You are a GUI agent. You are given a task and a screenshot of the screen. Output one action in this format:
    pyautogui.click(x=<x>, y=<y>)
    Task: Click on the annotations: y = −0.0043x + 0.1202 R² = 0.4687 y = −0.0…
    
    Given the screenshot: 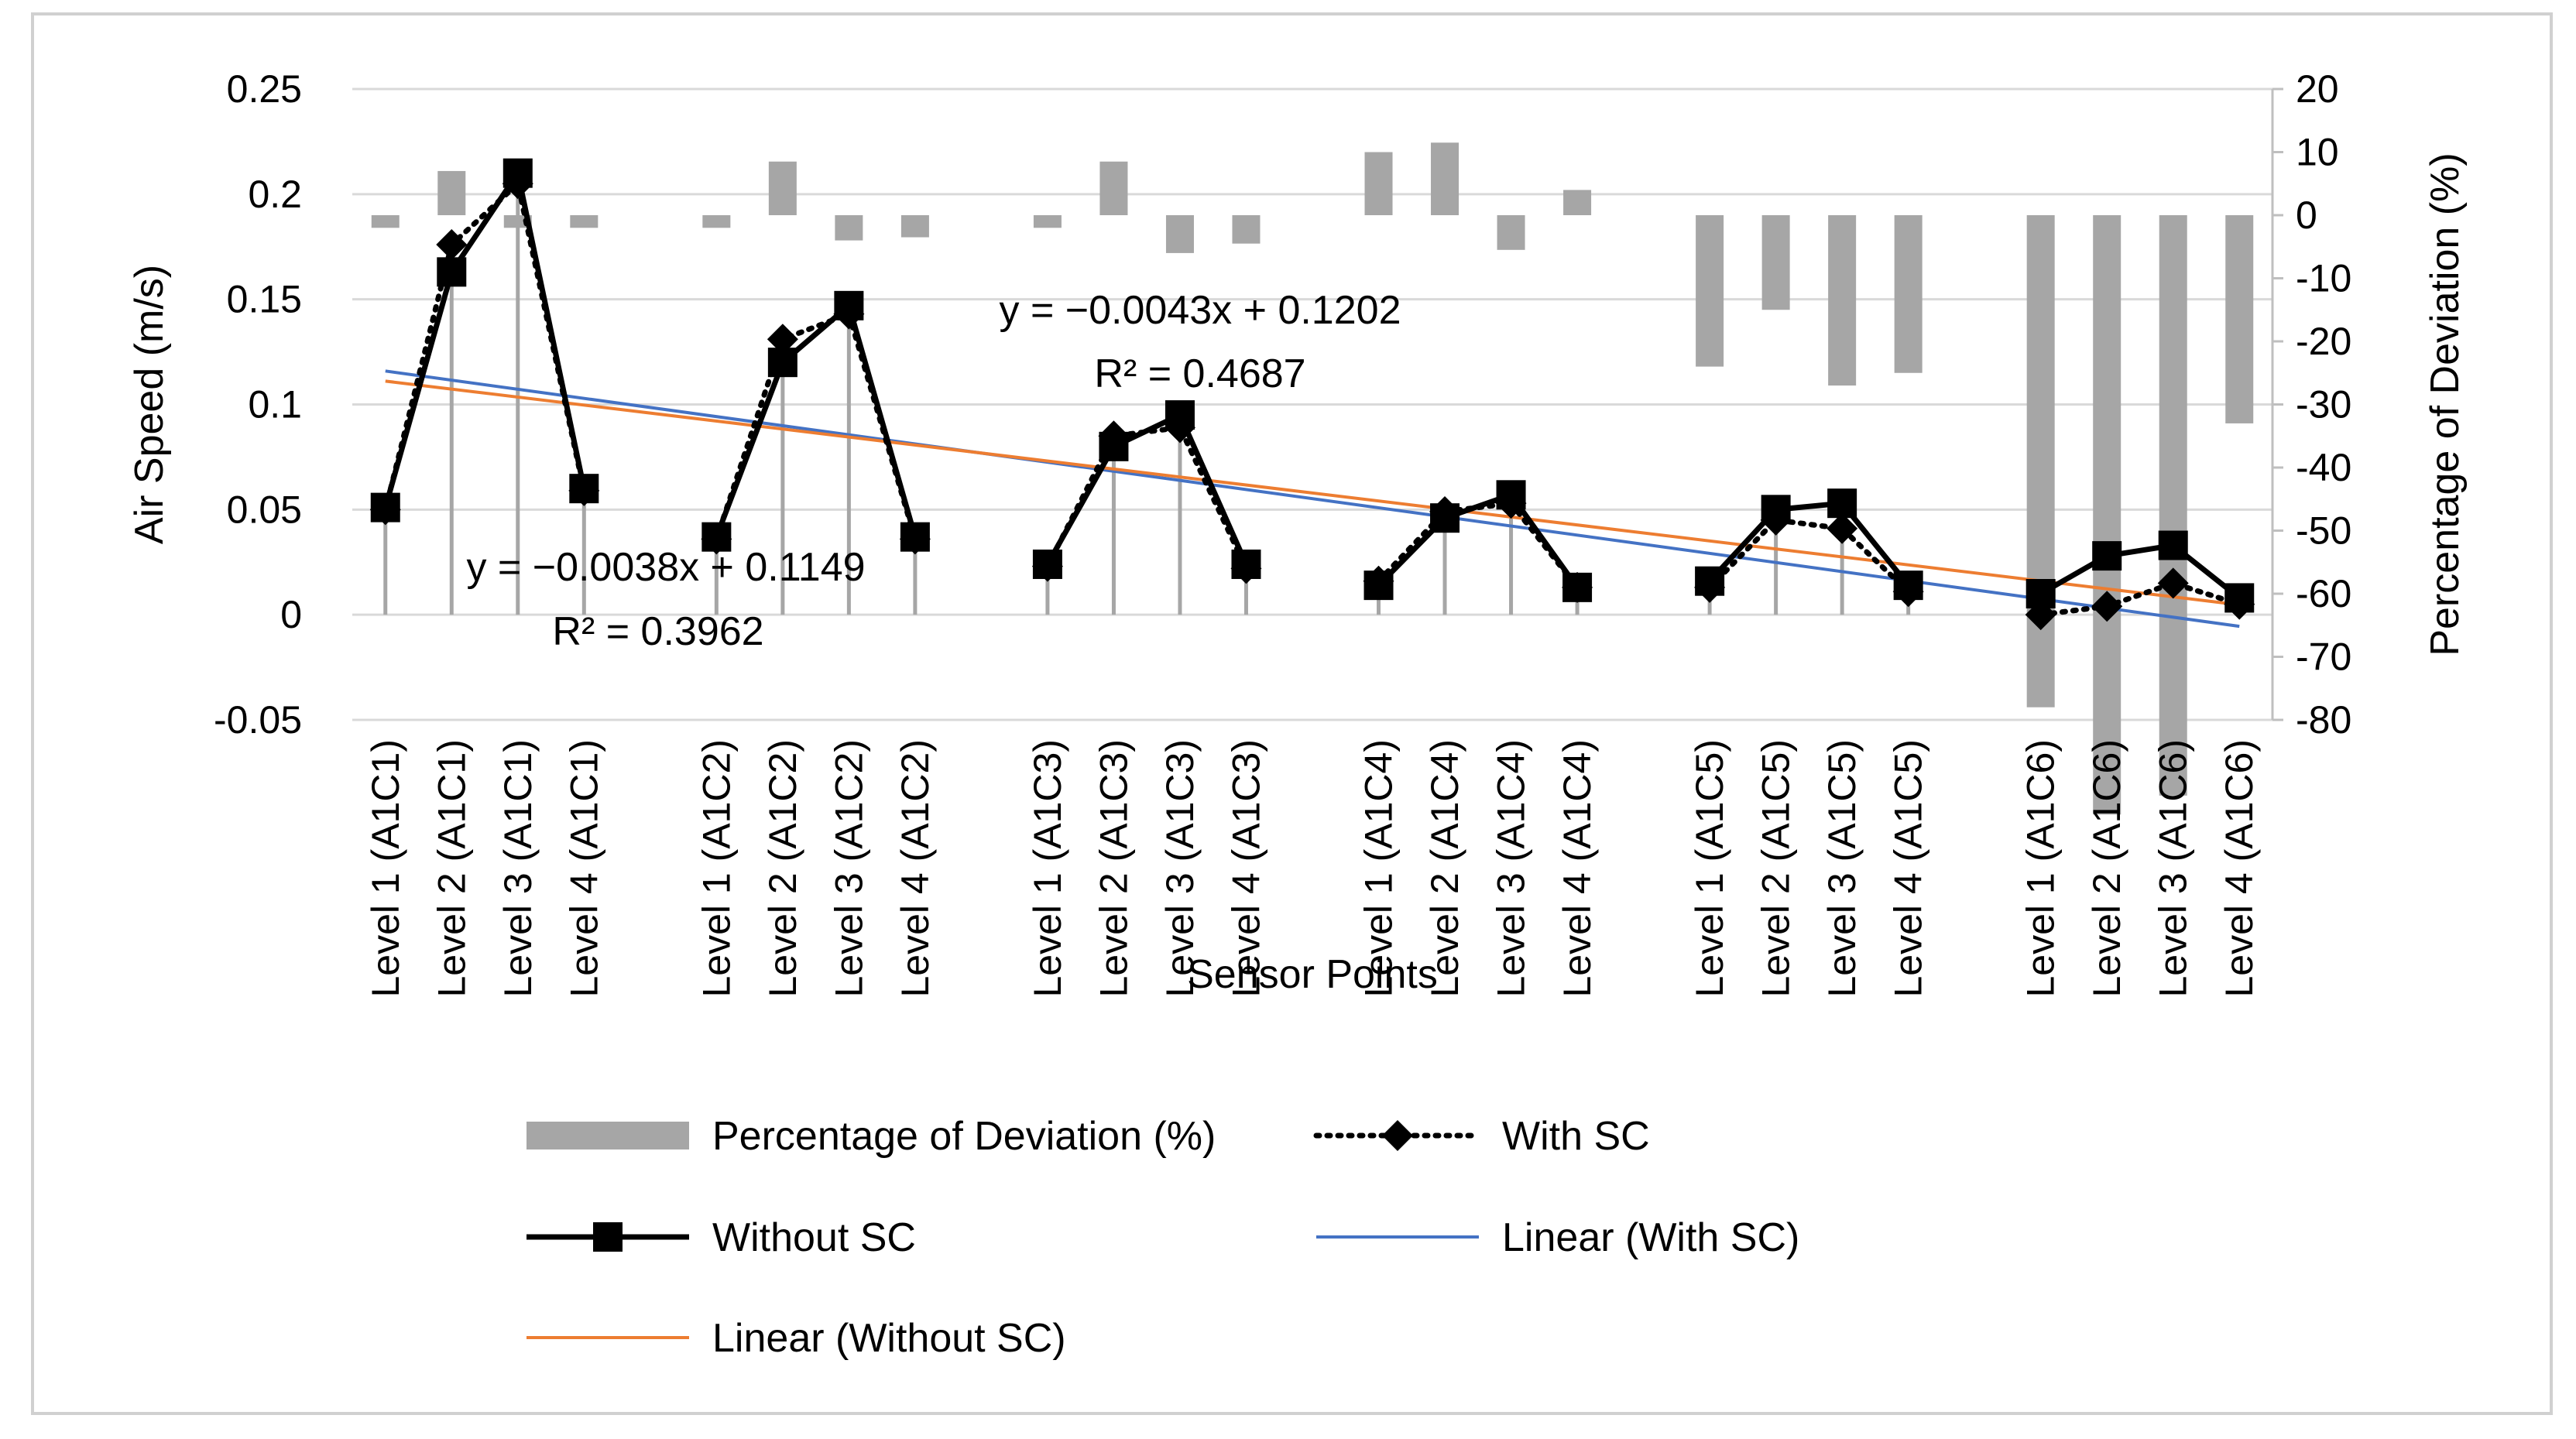 What is the action you would take?
    pyautogui.click(x=933, y=471)
    